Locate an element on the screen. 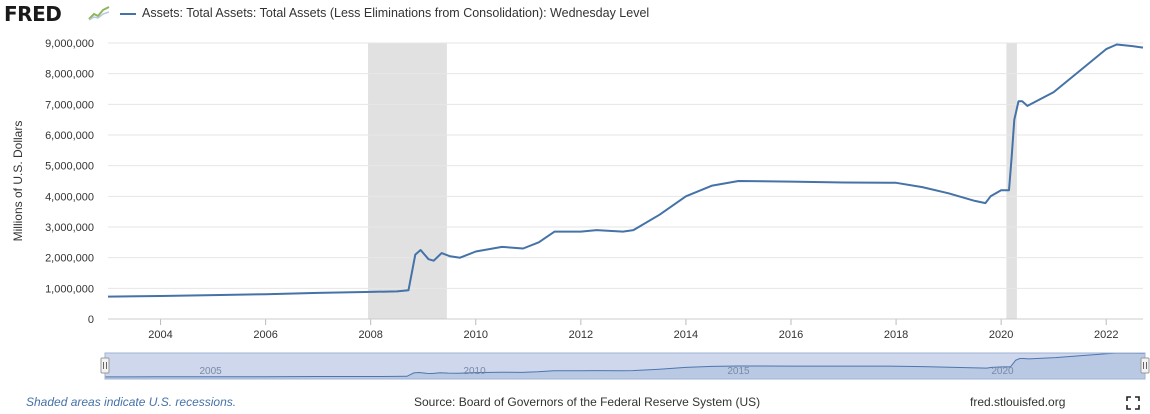 The image size is (1150, 414). x-tick-label: 2010 is located at coordinates (476, 335).